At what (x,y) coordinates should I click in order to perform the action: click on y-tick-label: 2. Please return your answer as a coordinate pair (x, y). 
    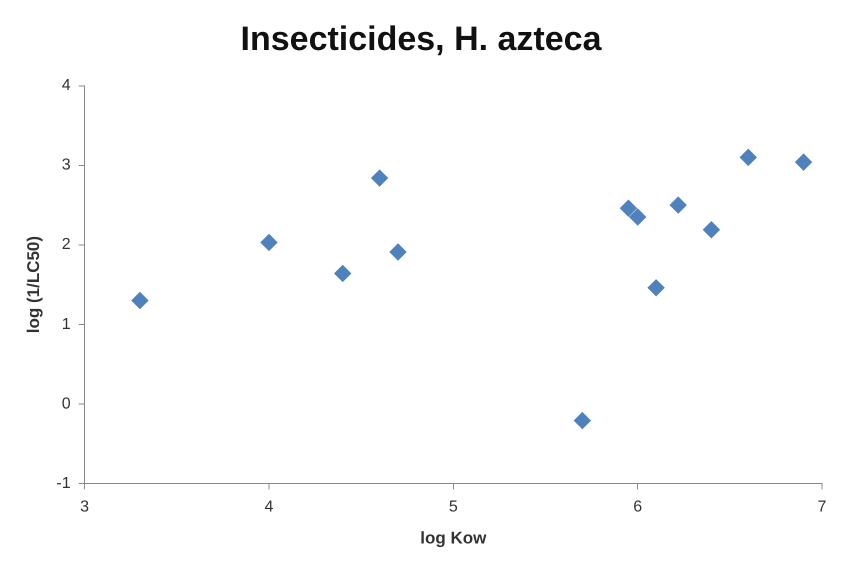
    Looking at the image, I should click on (66, 245).